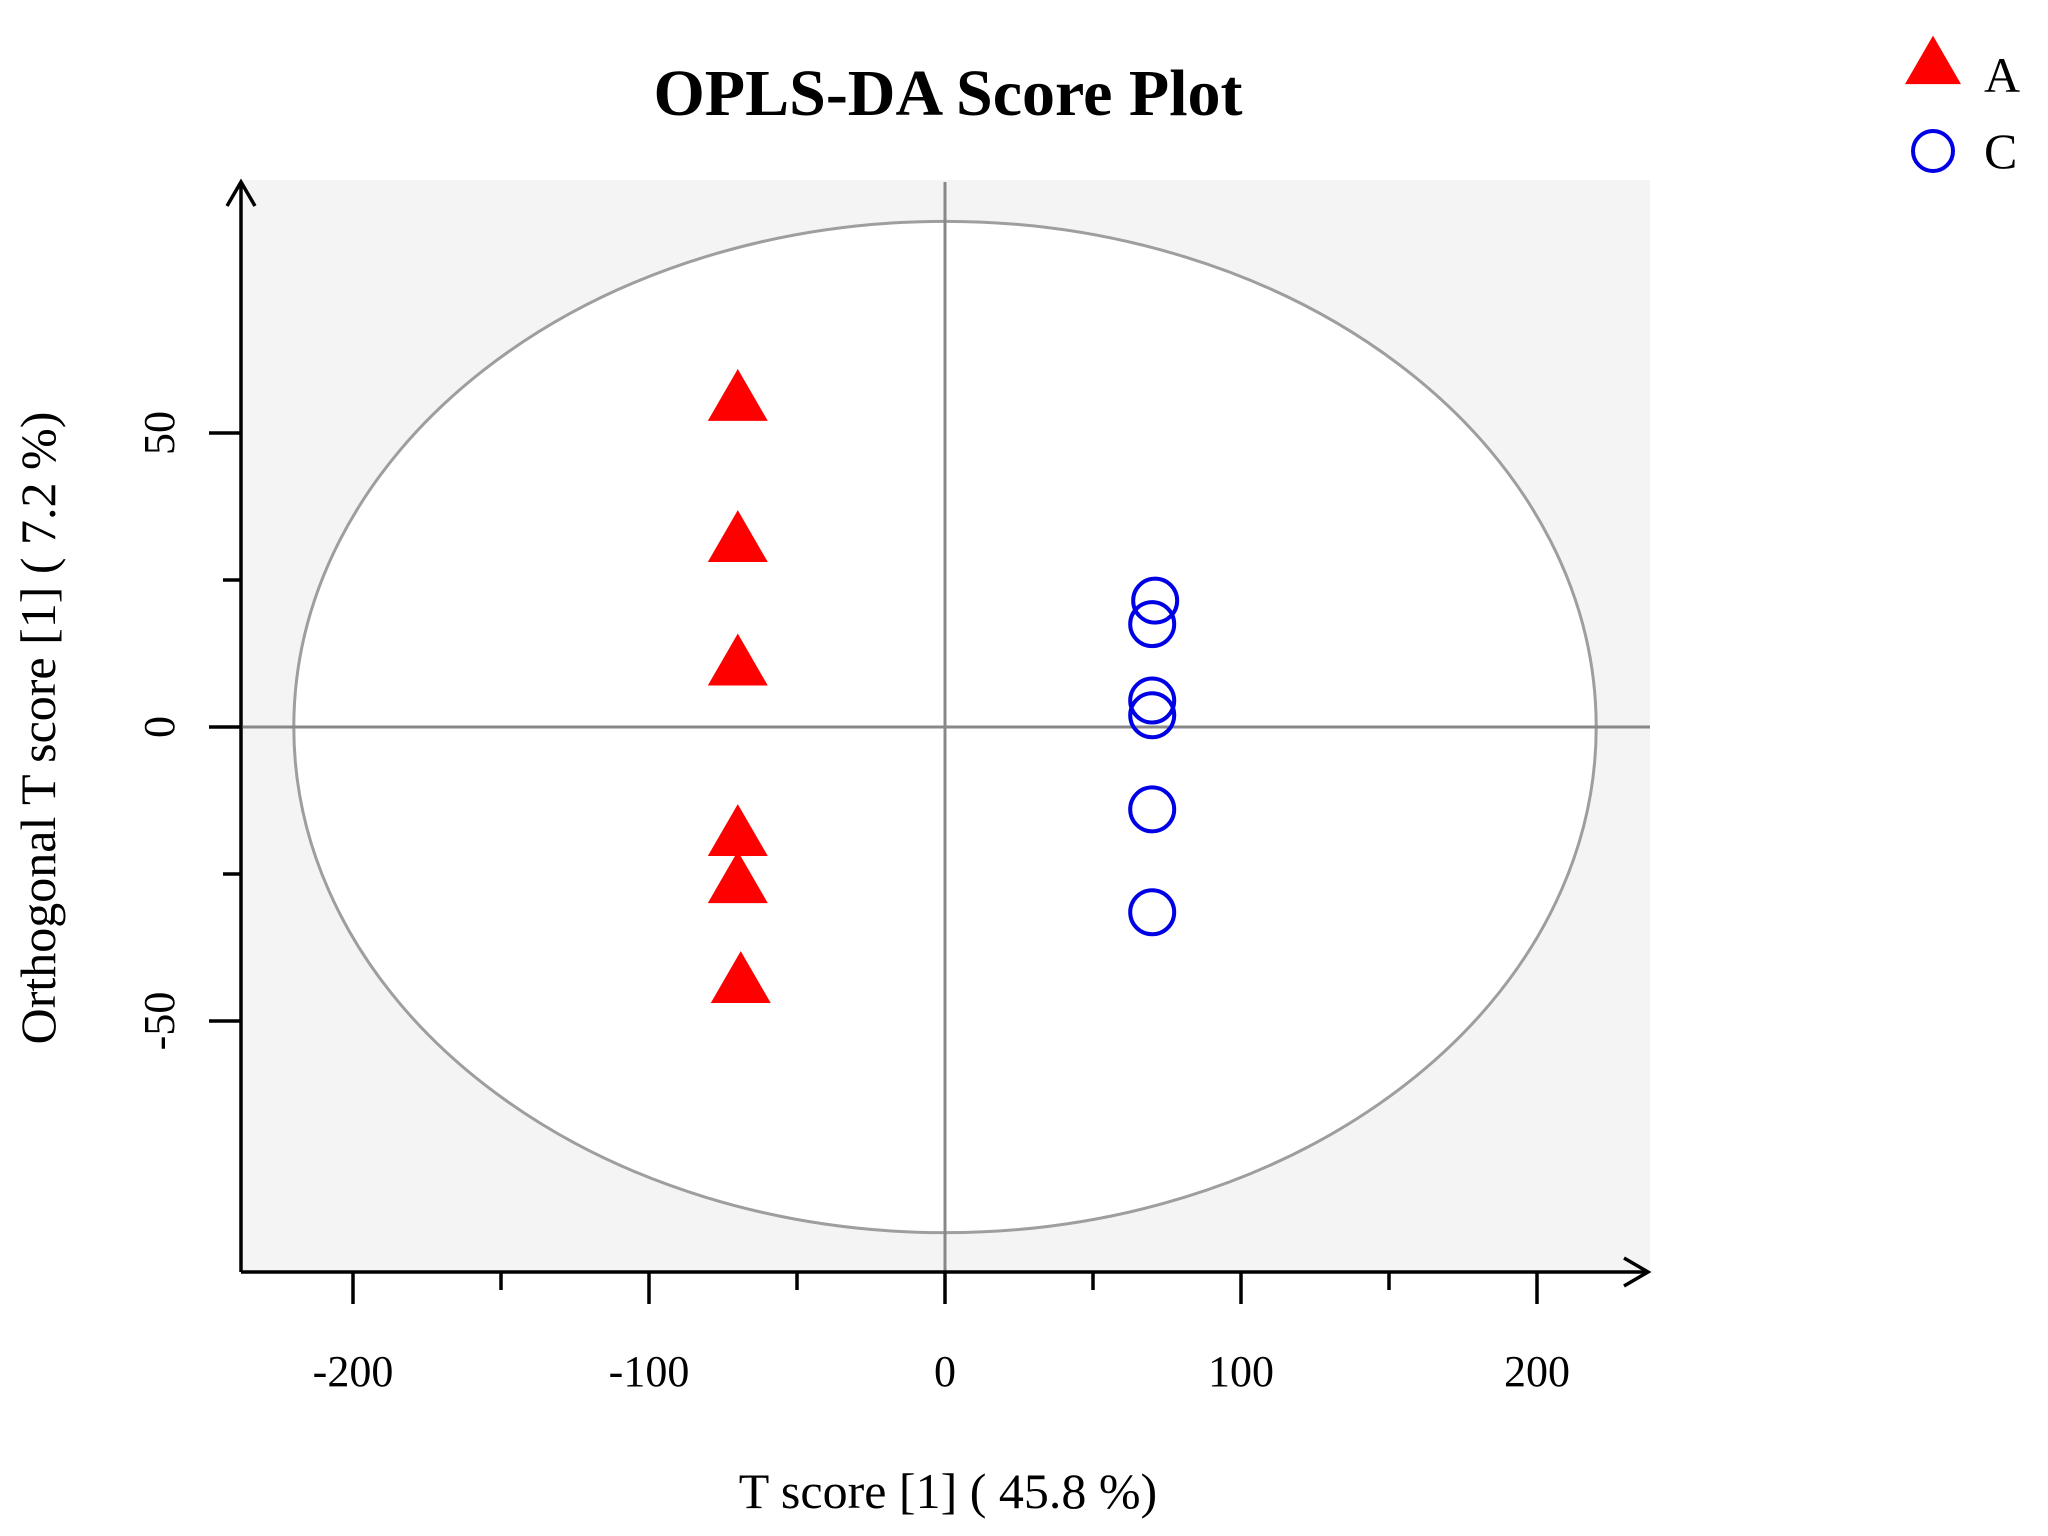  What do you see at coordinates (1241, 1371) in the screenshot?
I see `x-tick-label: 100` at bounding box center [1241, 1371].